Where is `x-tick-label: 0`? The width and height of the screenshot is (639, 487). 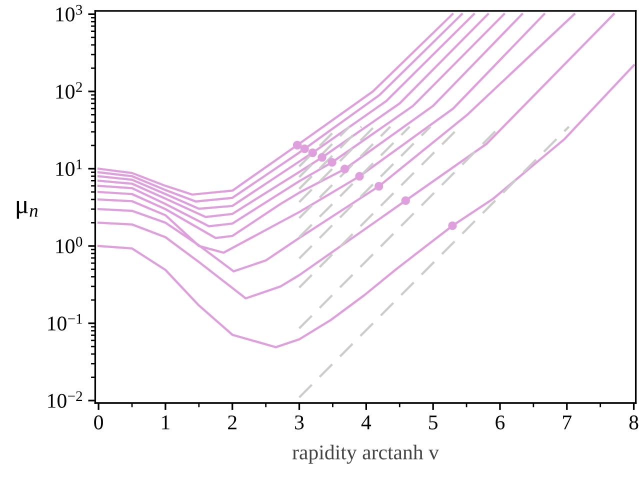 x-tick-label: 0 is located at coordinates (98, 422).